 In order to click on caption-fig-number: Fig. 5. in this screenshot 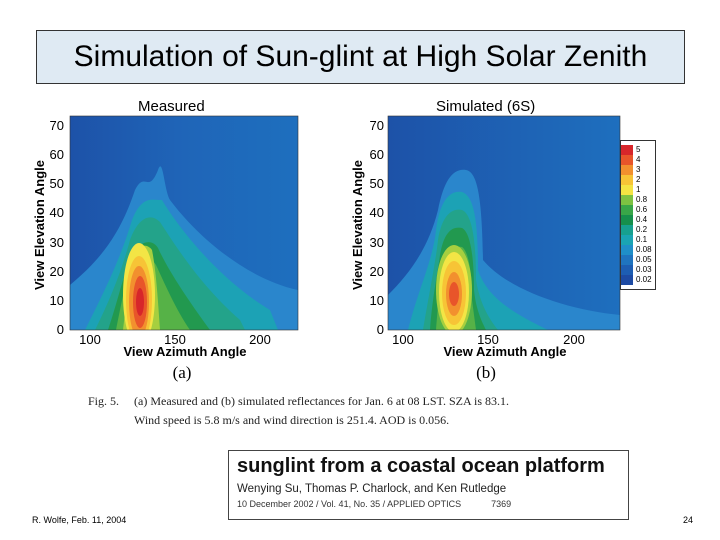, I will do `click(104, 401)`.